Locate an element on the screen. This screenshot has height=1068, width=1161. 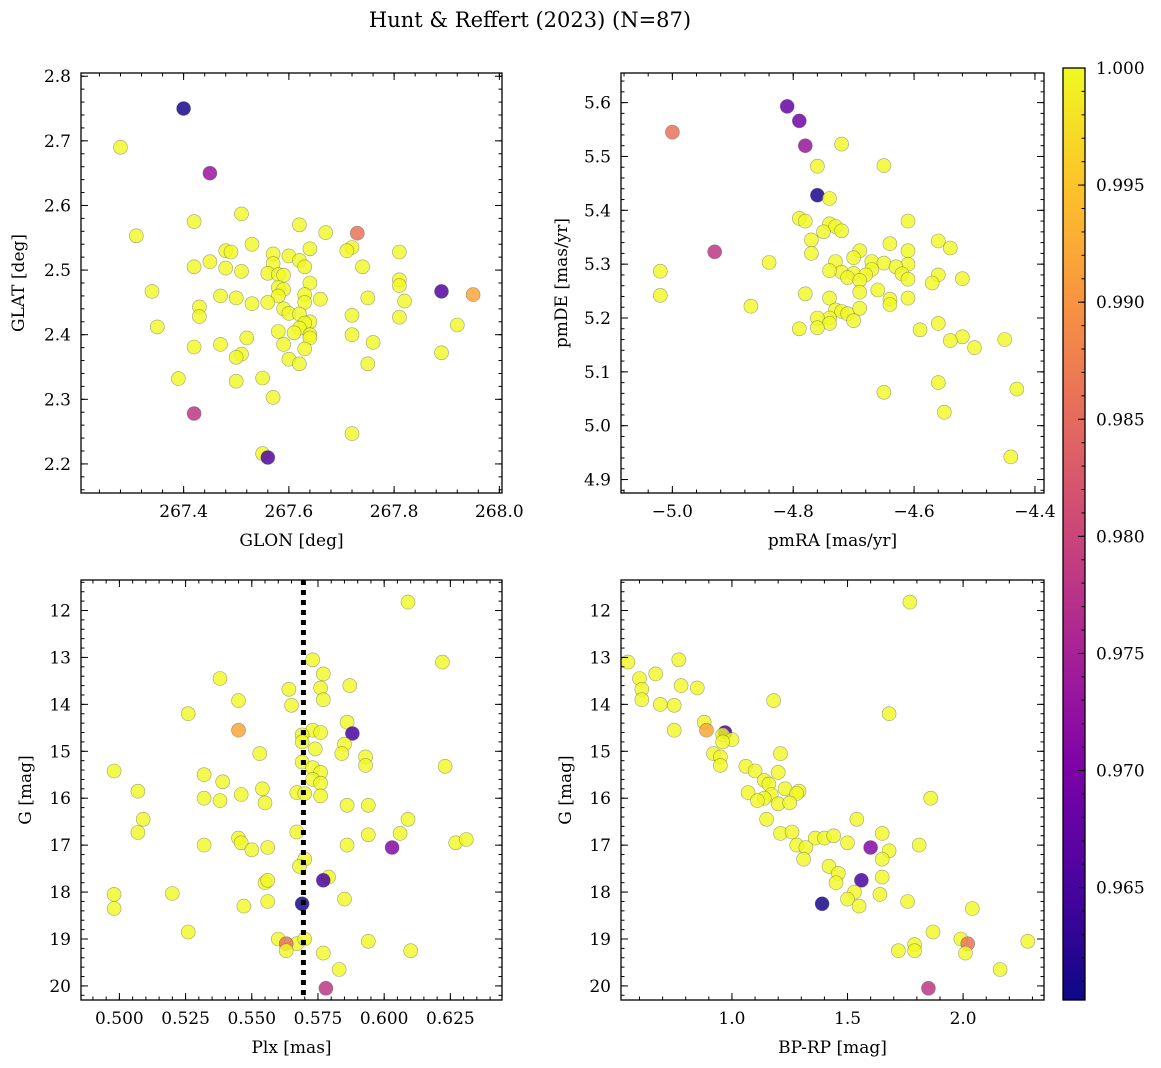
y-tick-label: 5.4 is located at coordinates (597, 211).